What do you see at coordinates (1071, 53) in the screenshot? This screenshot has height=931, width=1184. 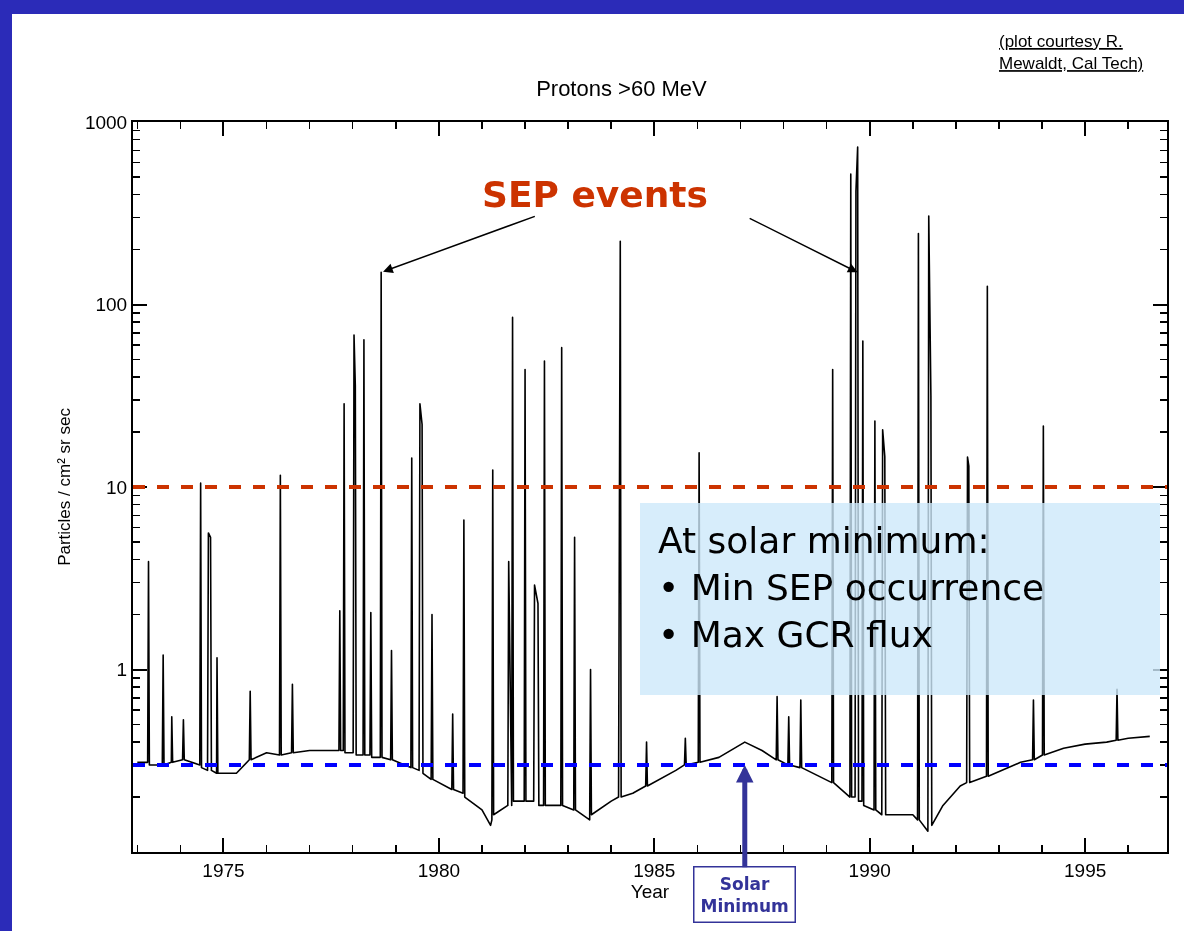 I see `text: (plot courtesy R. Mewaldt, Cal Tech)` at bounding box center [1071, 53].